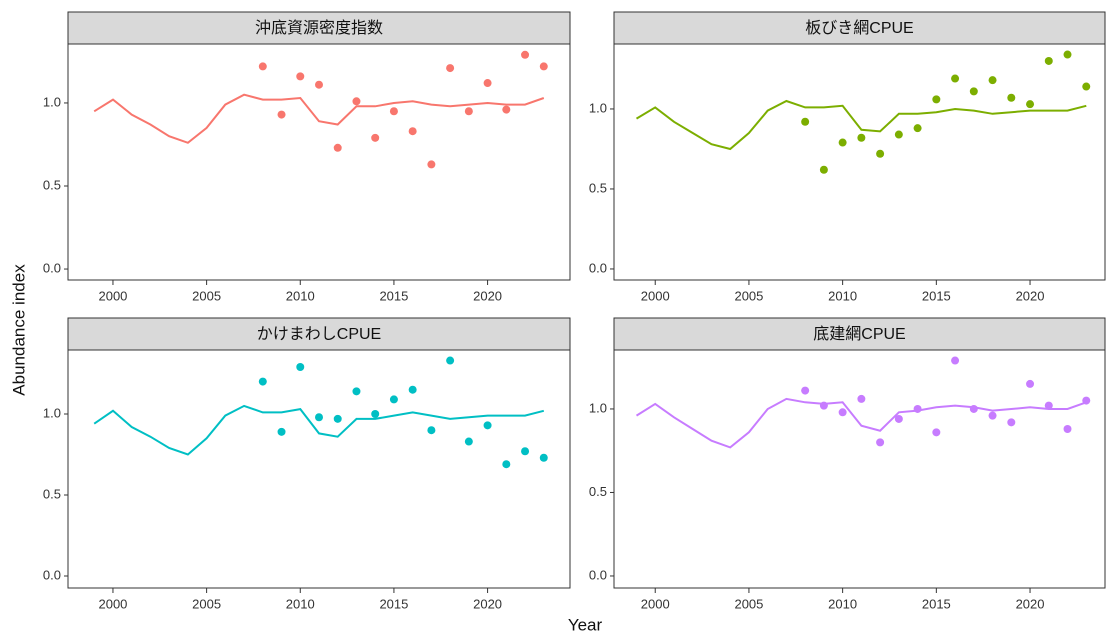  I want to click on panel-title: 沖底資源密度指数, so click(319, 28).